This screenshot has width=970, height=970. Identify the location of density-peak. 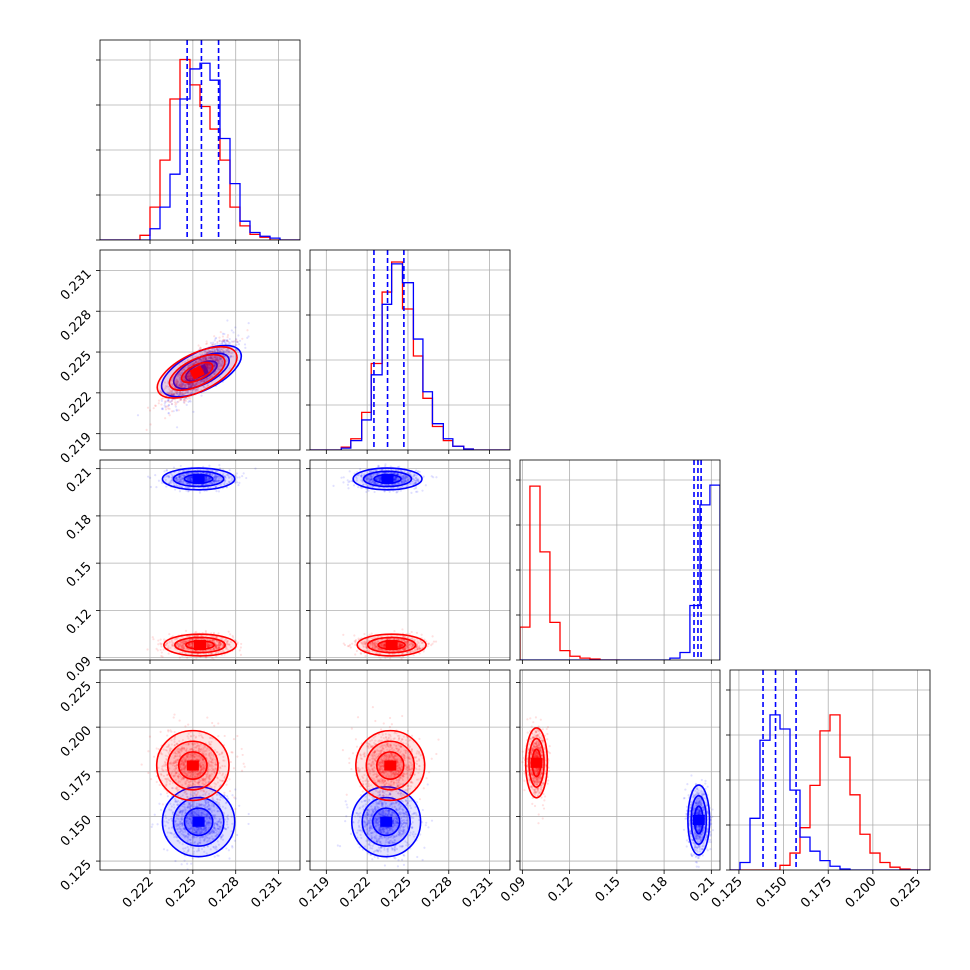
(198, 478).